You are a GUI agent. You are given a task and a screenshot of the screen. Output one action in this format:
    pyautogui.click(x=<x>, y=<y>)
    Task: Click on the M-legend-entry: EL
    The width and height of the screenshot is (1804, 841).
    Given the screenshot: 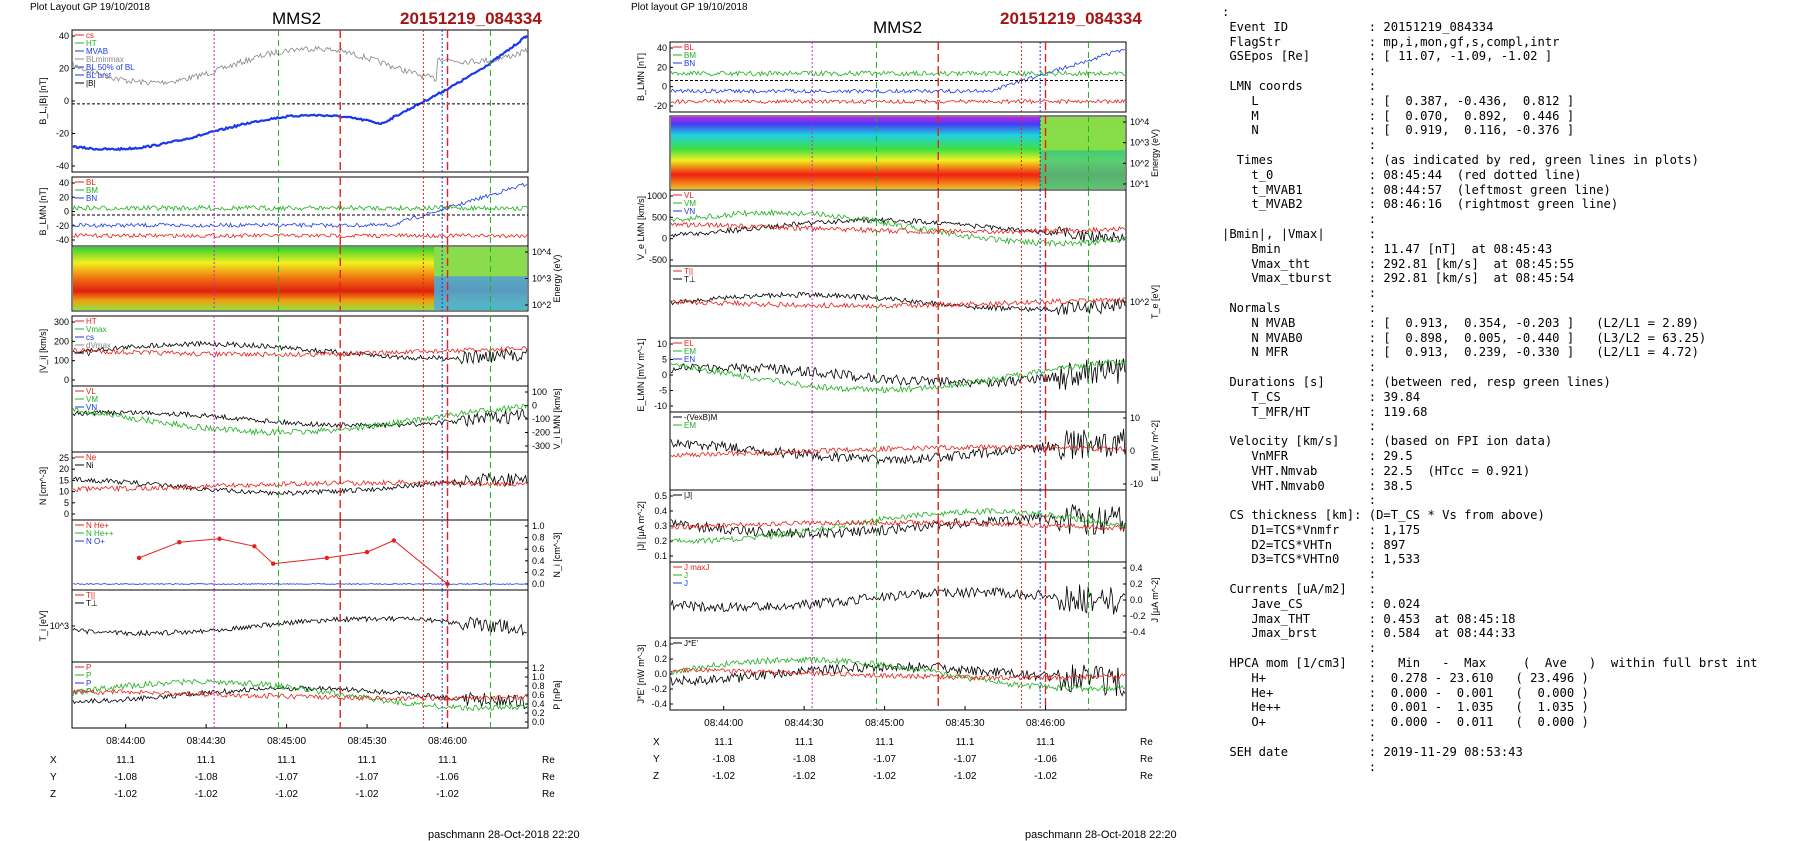 What is the action you would take?
    pyautogui.click(x=689, y=343)
    